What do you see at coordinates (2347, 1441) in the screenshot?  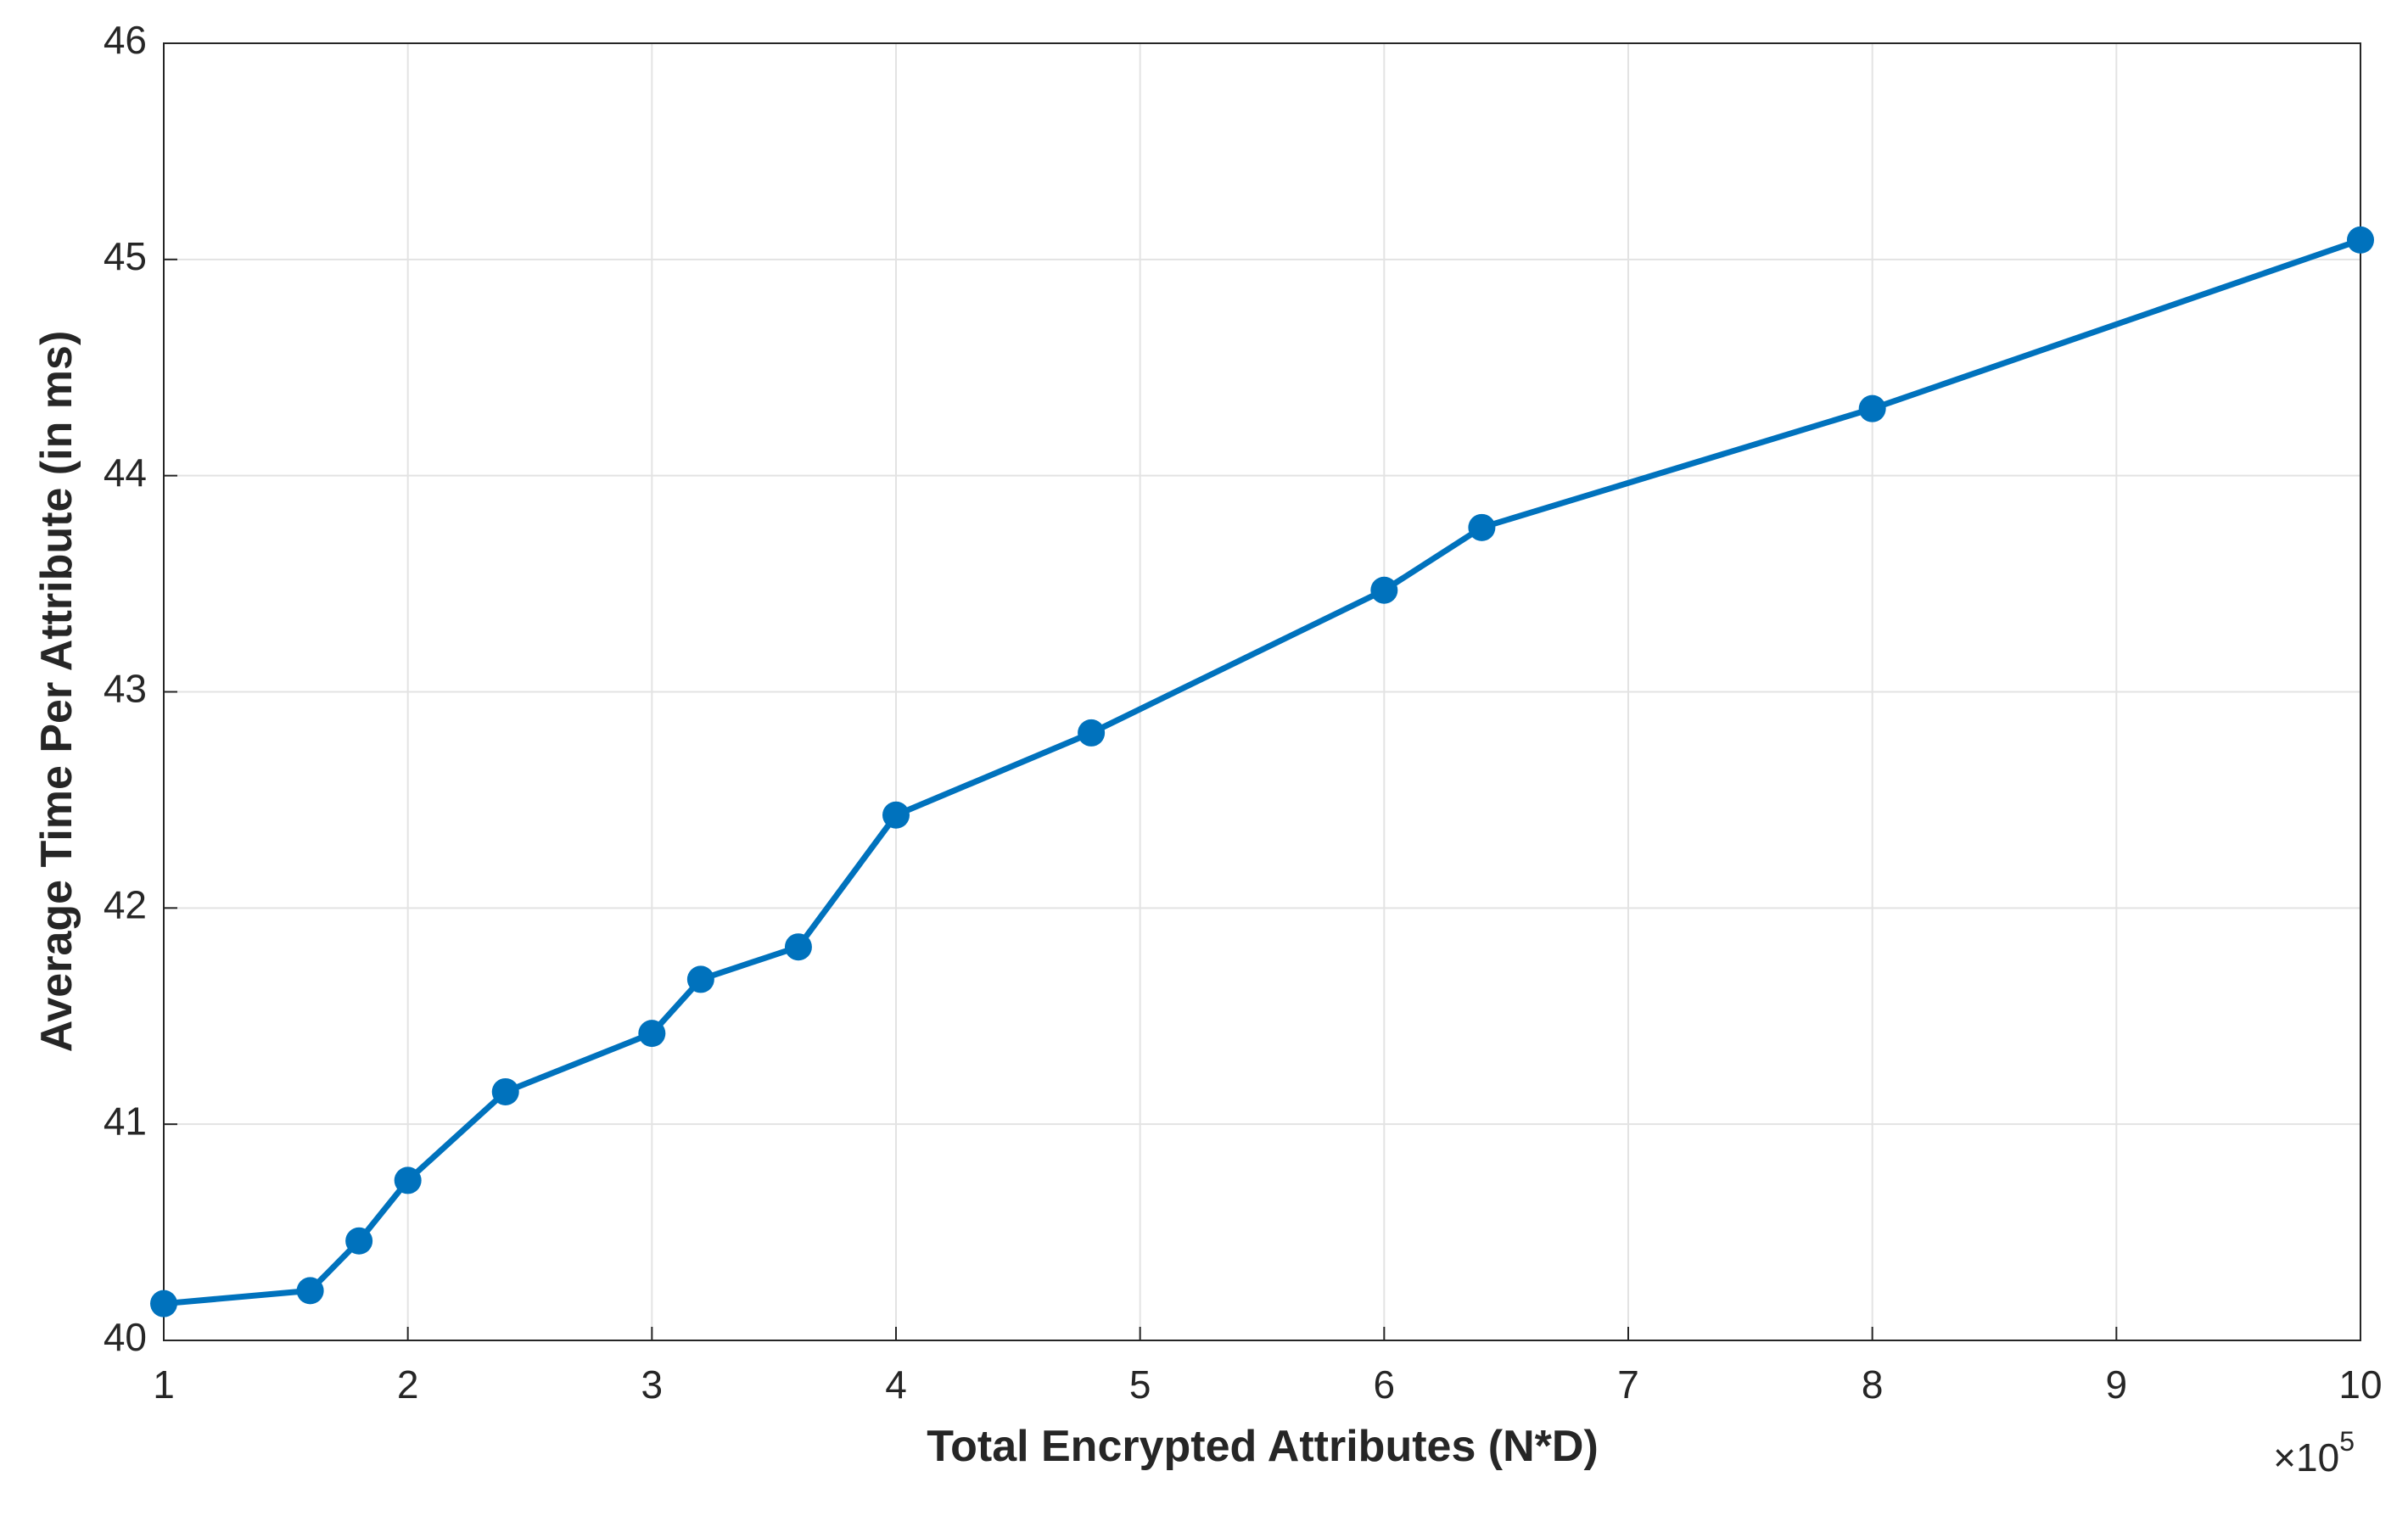 I see `x-multiplier-exponent: 5` at bounding box center [2347, 1441].